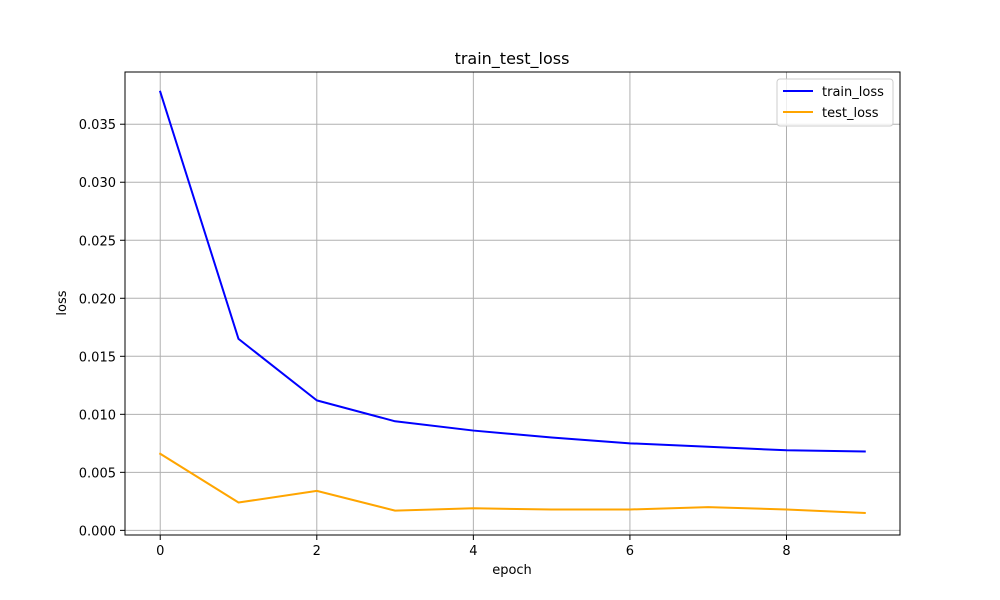 This screenshot has width=1000, height=600. Describe the element at coordinates (97, 415) in the screenshot. I see `y-tick-label: 0.010` at that location.